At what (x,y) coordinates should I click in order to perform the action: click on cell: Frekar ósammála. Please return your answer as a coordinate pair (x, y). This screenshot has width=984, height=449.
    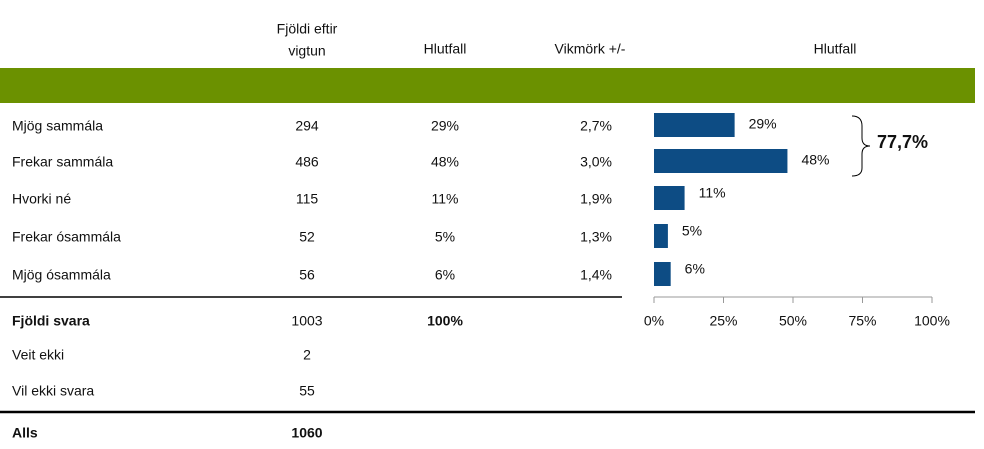
    Looking at the image, I should click on (66, 237).